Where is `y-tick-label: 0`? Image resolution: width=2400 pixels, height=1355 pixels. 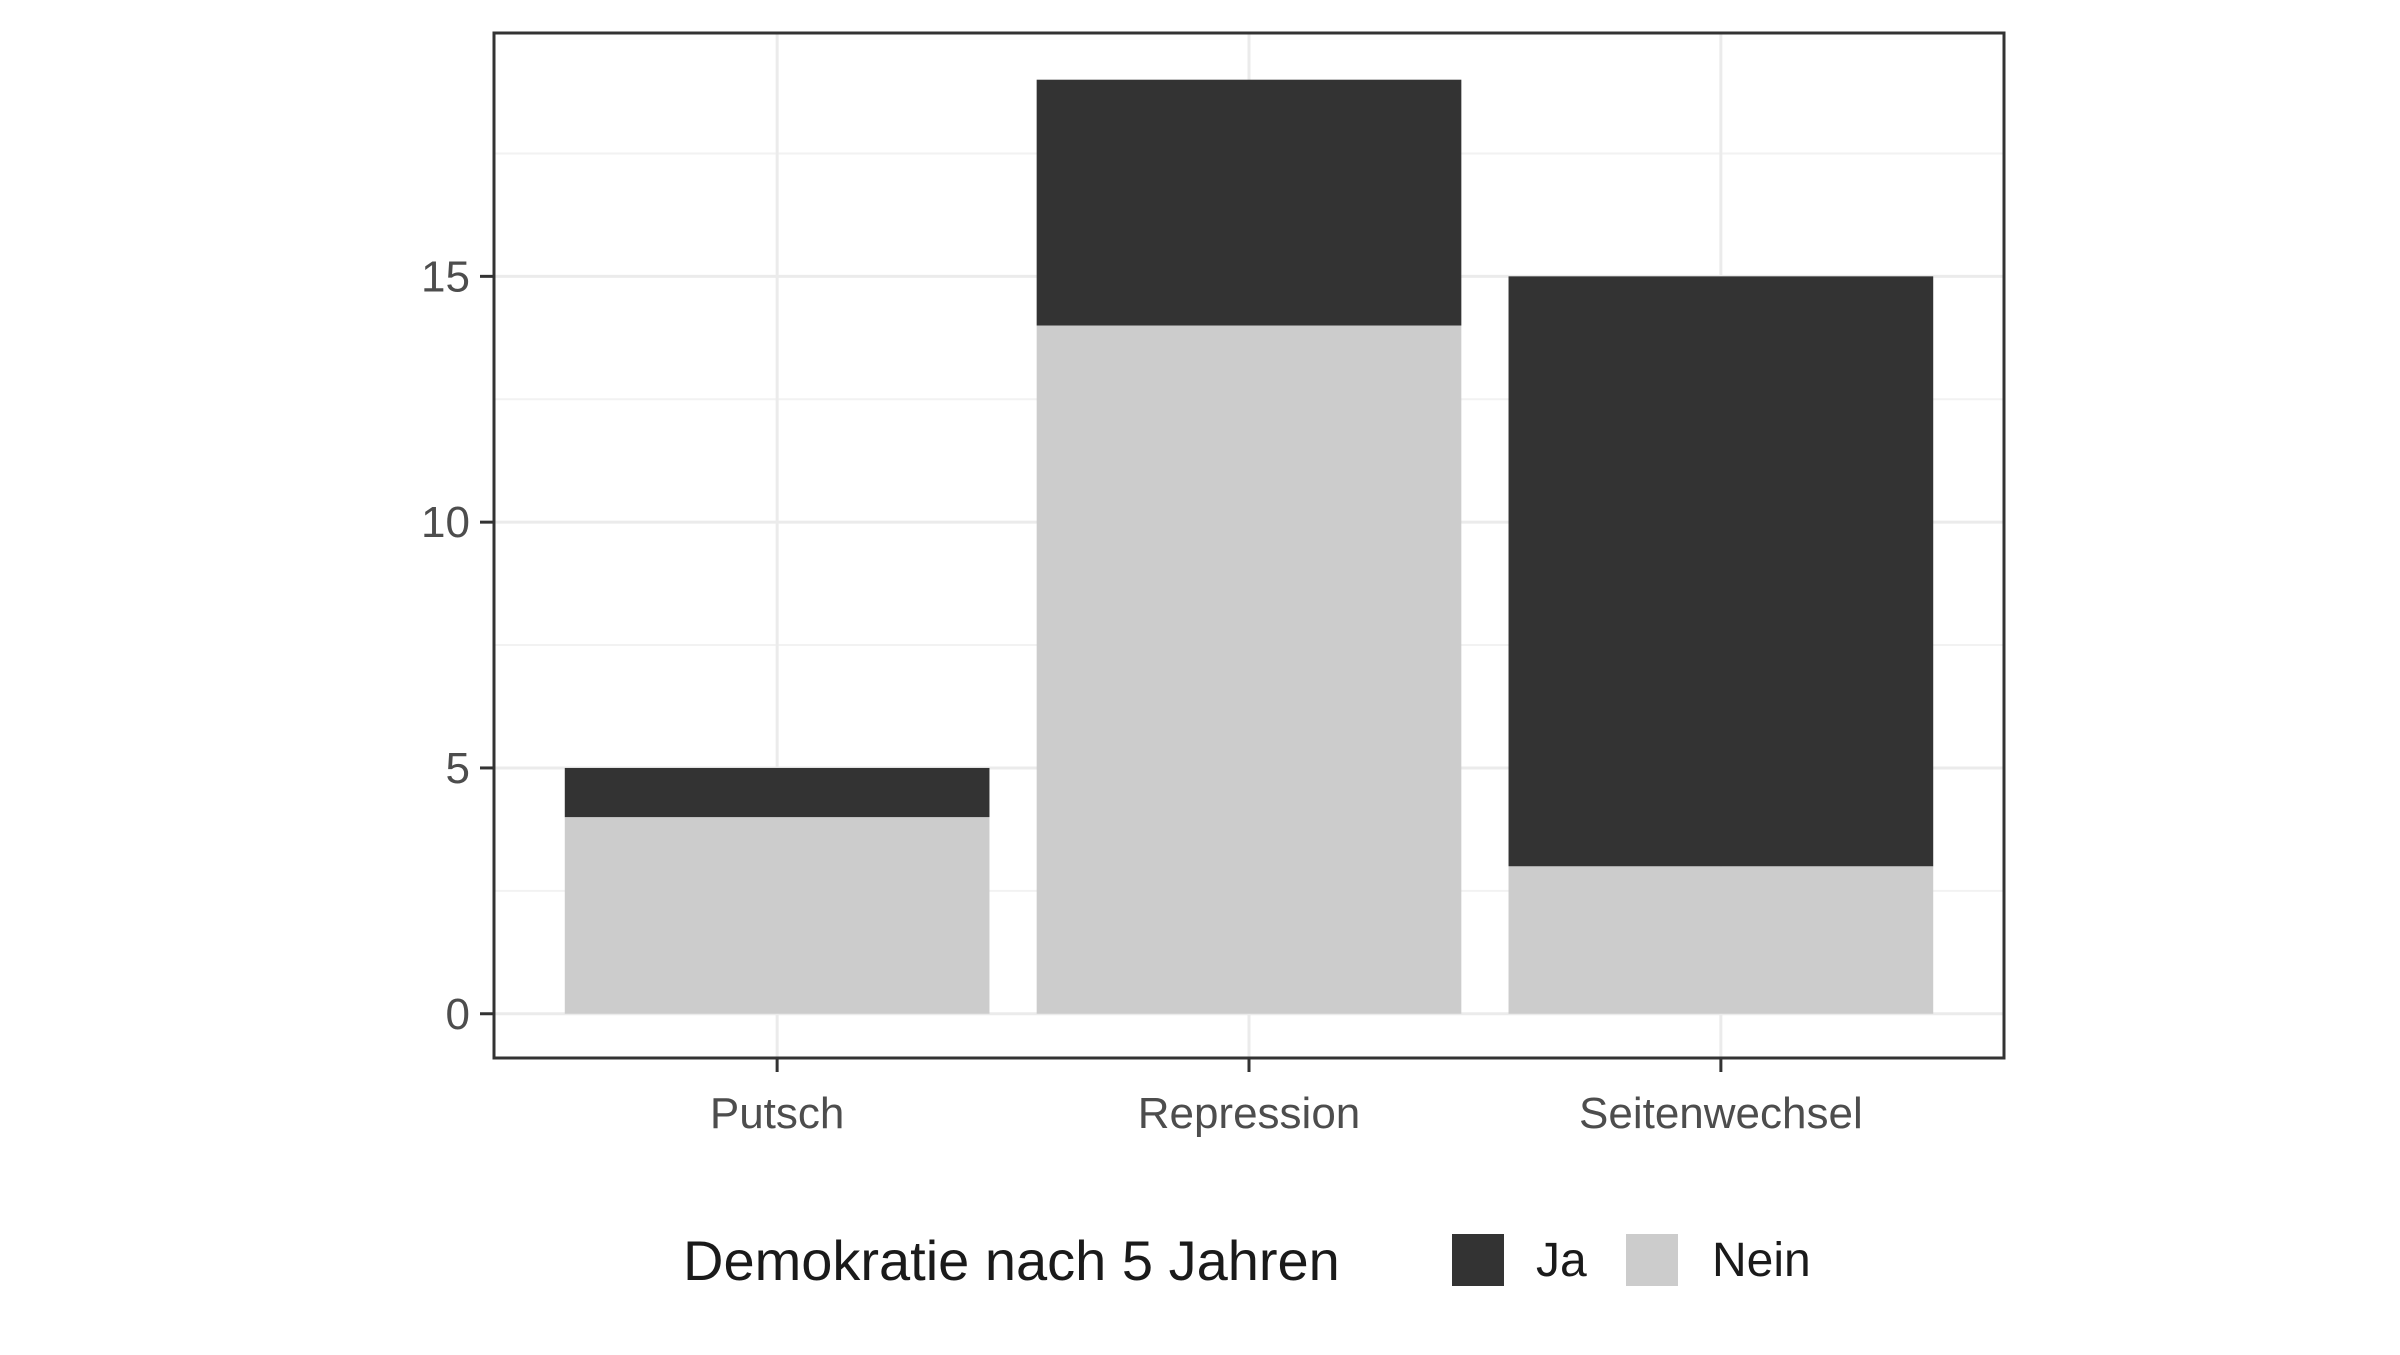
y-tick-label: 0 is located at coordinates (458, 1014).